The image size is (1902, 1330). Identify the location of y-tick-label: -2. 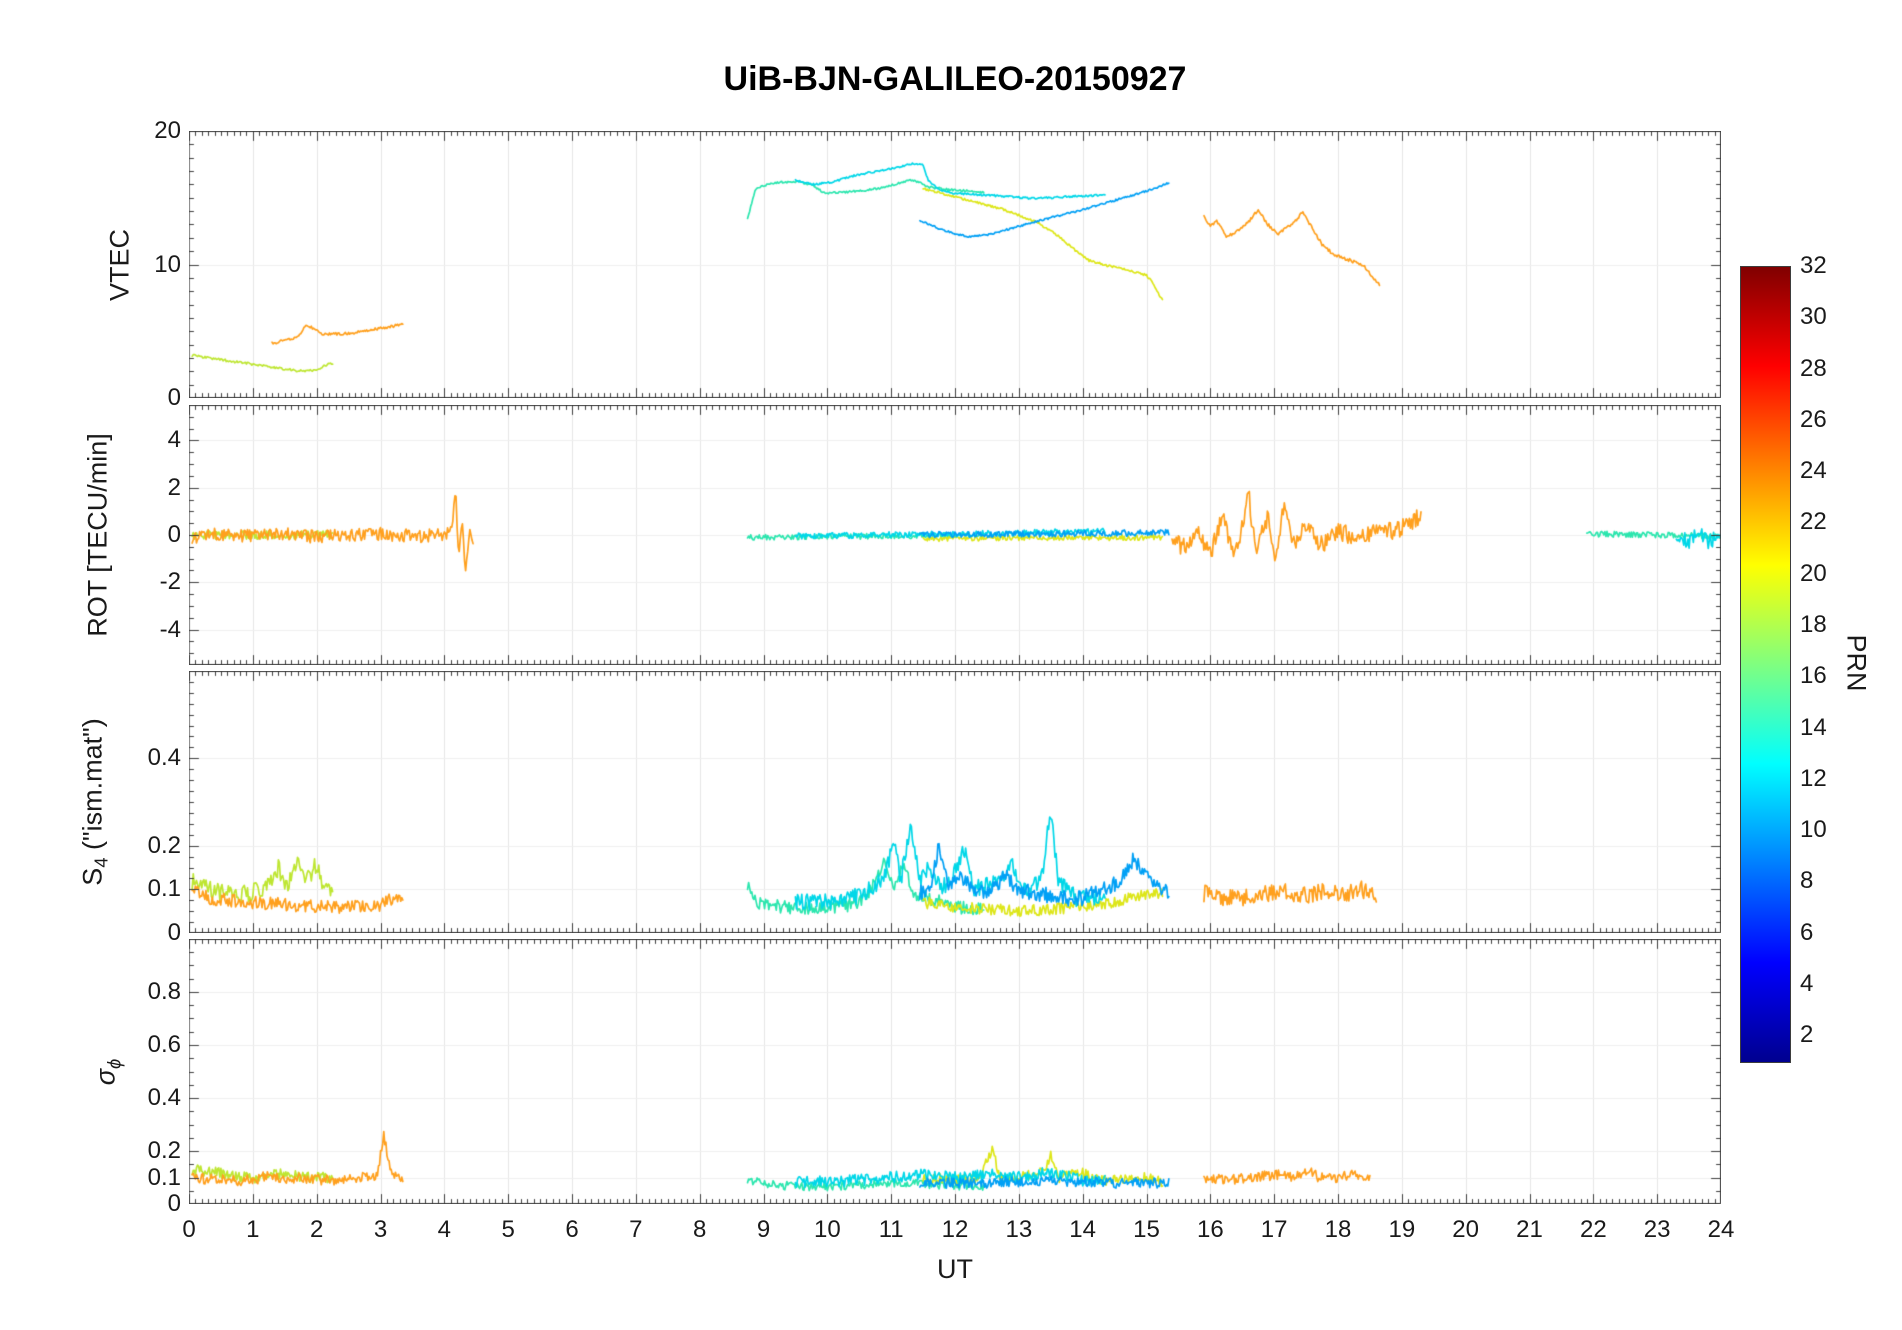
(170, 582).